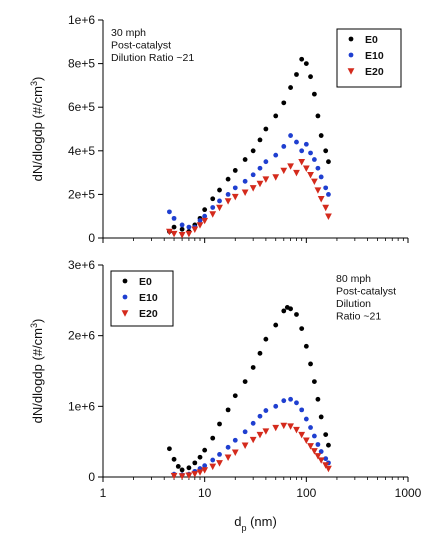 The height and width of the screenshot is (544, 441). What do you see at coordinates (152, 58) in the screenshot?
I see `annotation-line: Dilution Ratio ~21` at bounding box center [152, 58].